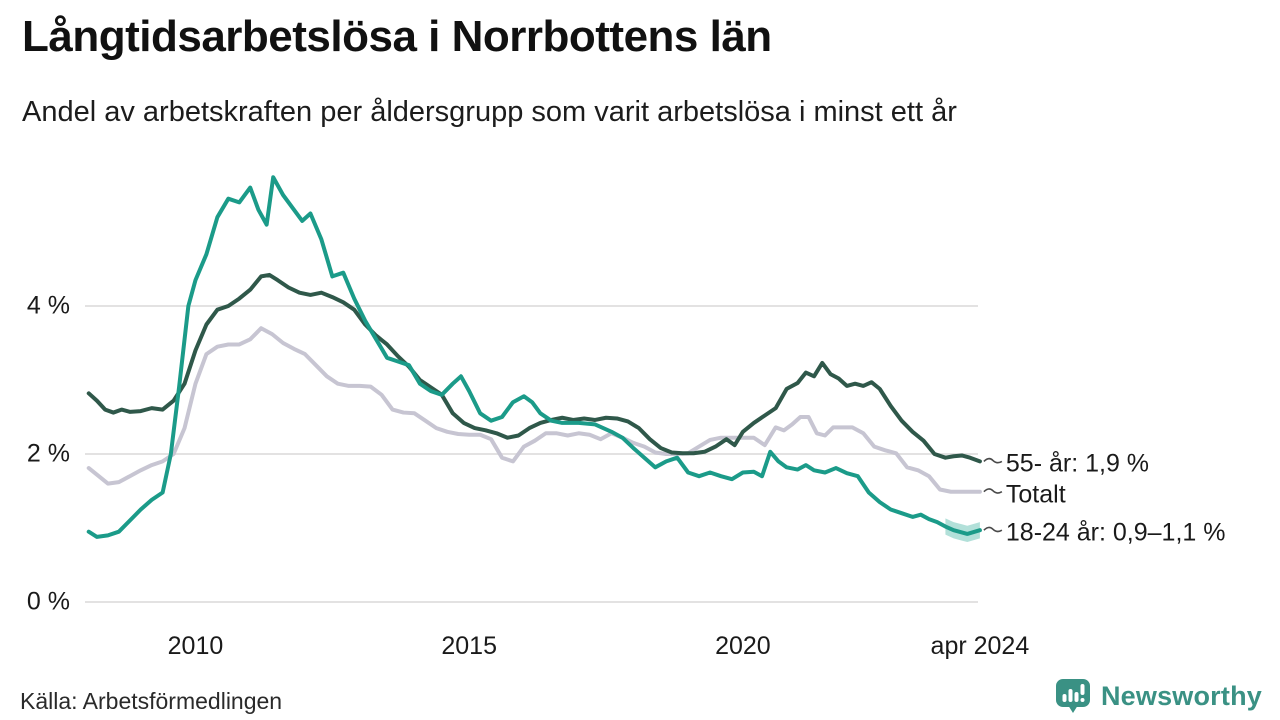  I want to click on x-tick-label: 2015, so click(469, 646).